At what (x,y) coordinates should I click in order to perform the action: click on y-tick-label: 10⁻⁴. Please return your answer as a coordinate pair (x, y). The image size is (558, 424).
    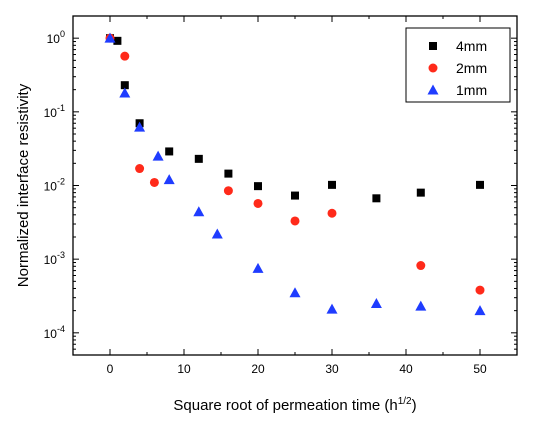
    Looking at the image, I should click on (54, 332).